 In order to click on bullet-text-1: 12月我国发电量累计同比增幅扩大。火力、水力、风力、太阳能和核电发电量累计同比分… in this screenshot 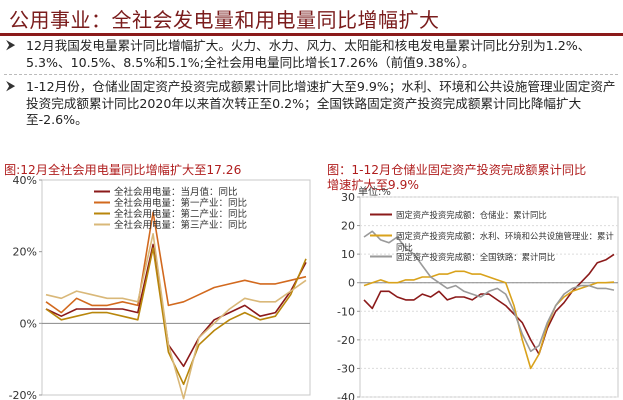, I will do `click(308, 54)`.